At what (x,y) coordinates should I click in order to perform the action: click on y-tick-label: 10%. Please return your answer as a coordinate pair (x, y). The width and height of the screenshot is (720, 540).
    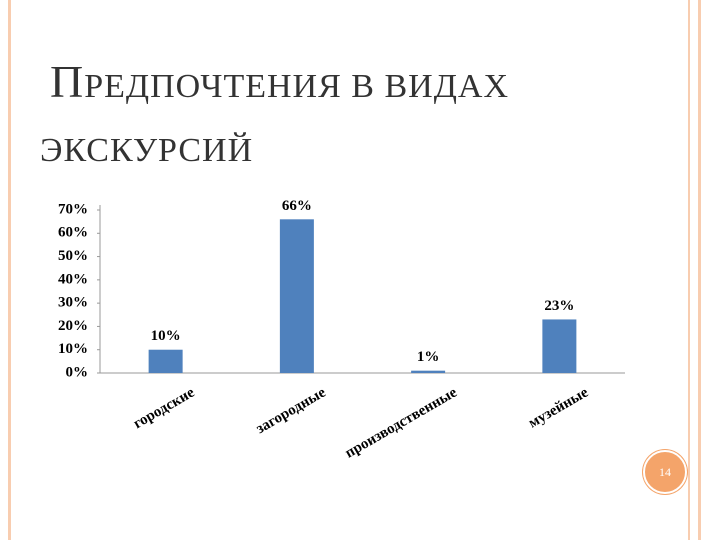
    Looking at the image, I should click on (73, 349).